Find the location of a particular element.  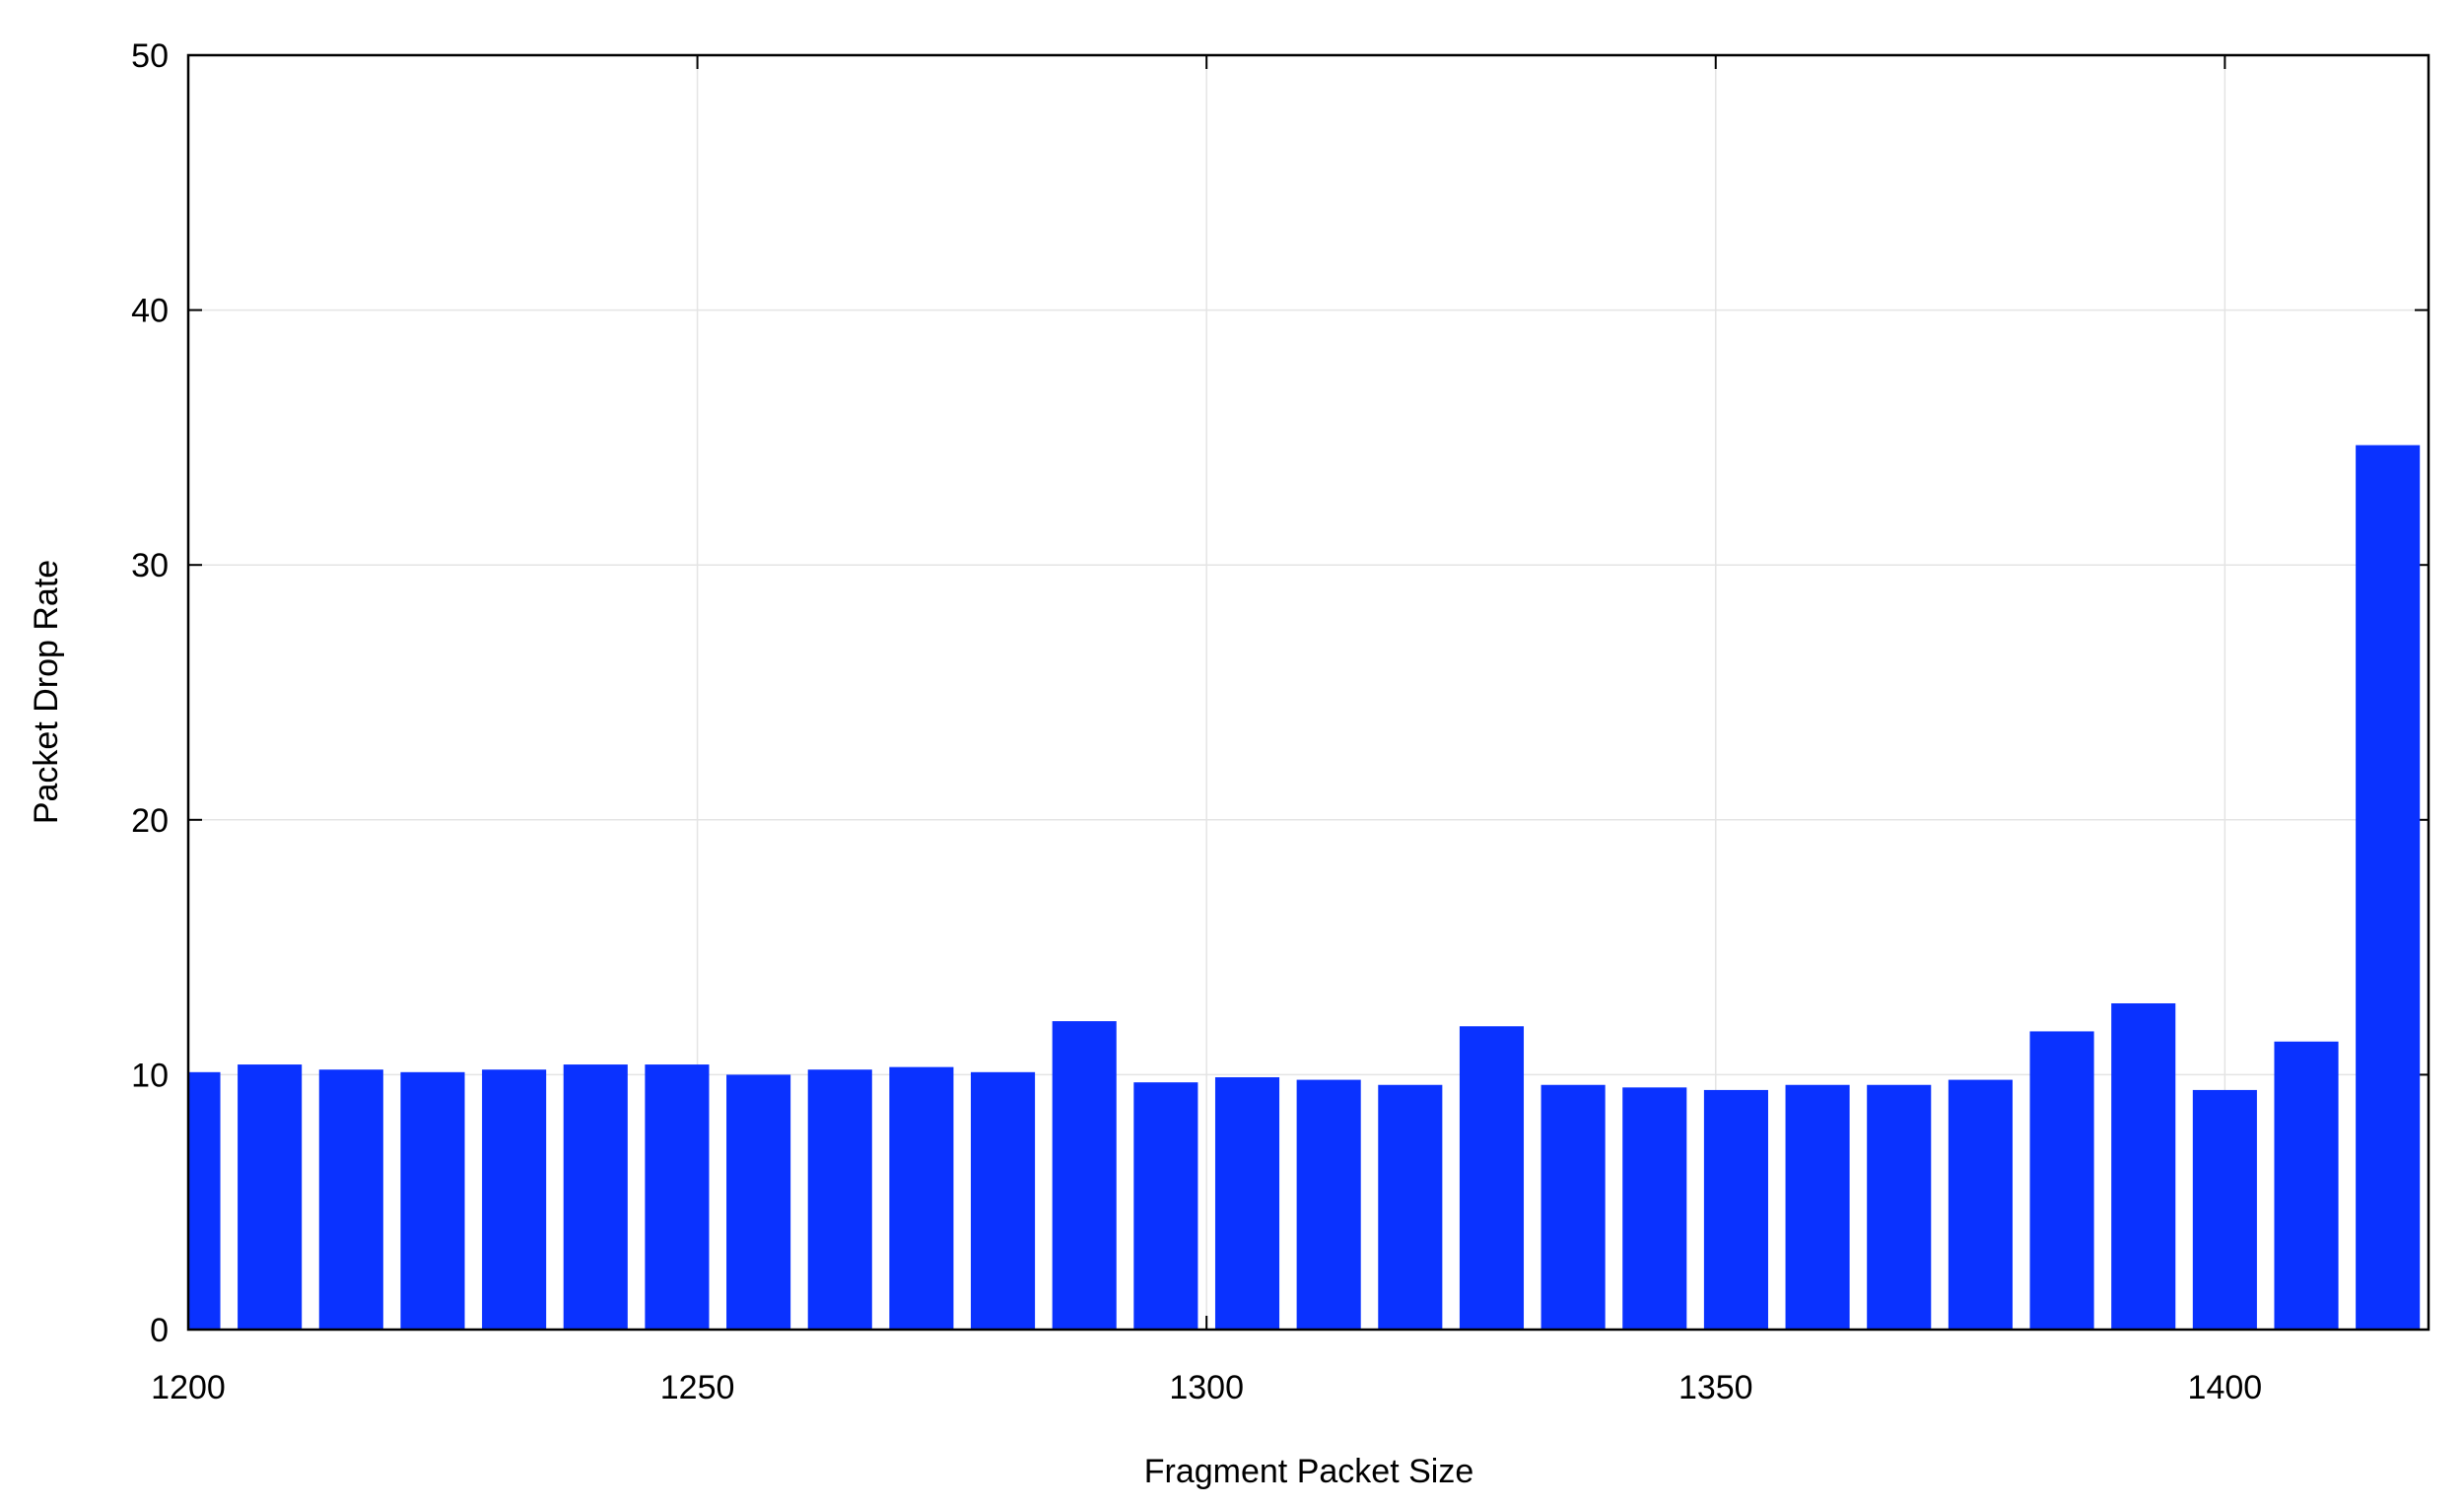

x-tick-label: 1300 is located at coordinates (1206, 1387).